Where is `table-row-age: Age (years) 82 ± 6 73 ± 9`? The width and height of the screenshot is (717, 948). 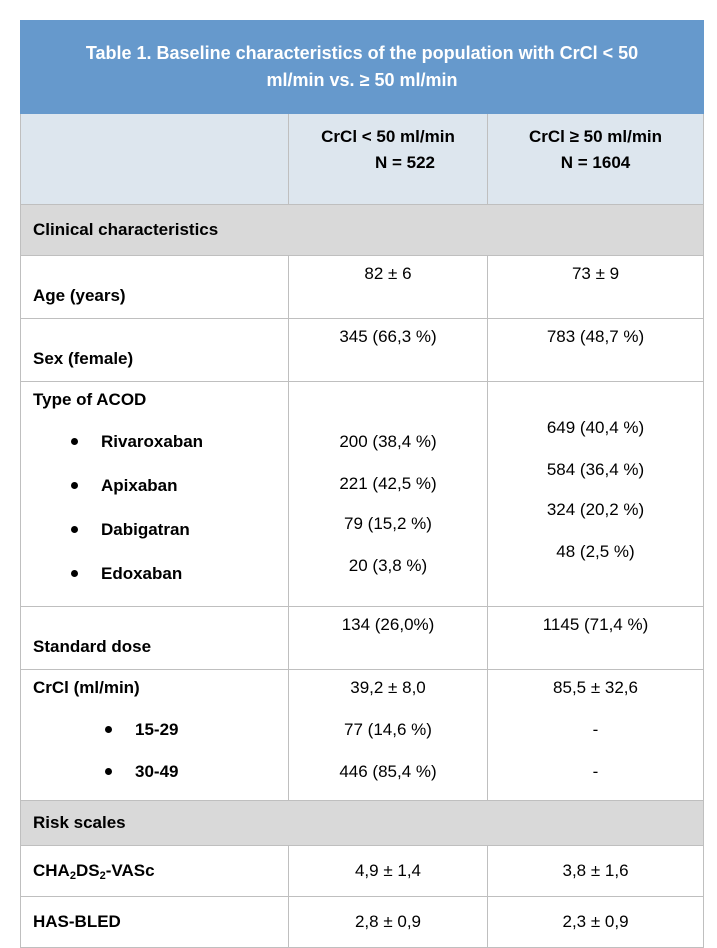
table-row-age: Age (years) 82 ± 6 73 ± 9 is located at coordinates (362, 287).